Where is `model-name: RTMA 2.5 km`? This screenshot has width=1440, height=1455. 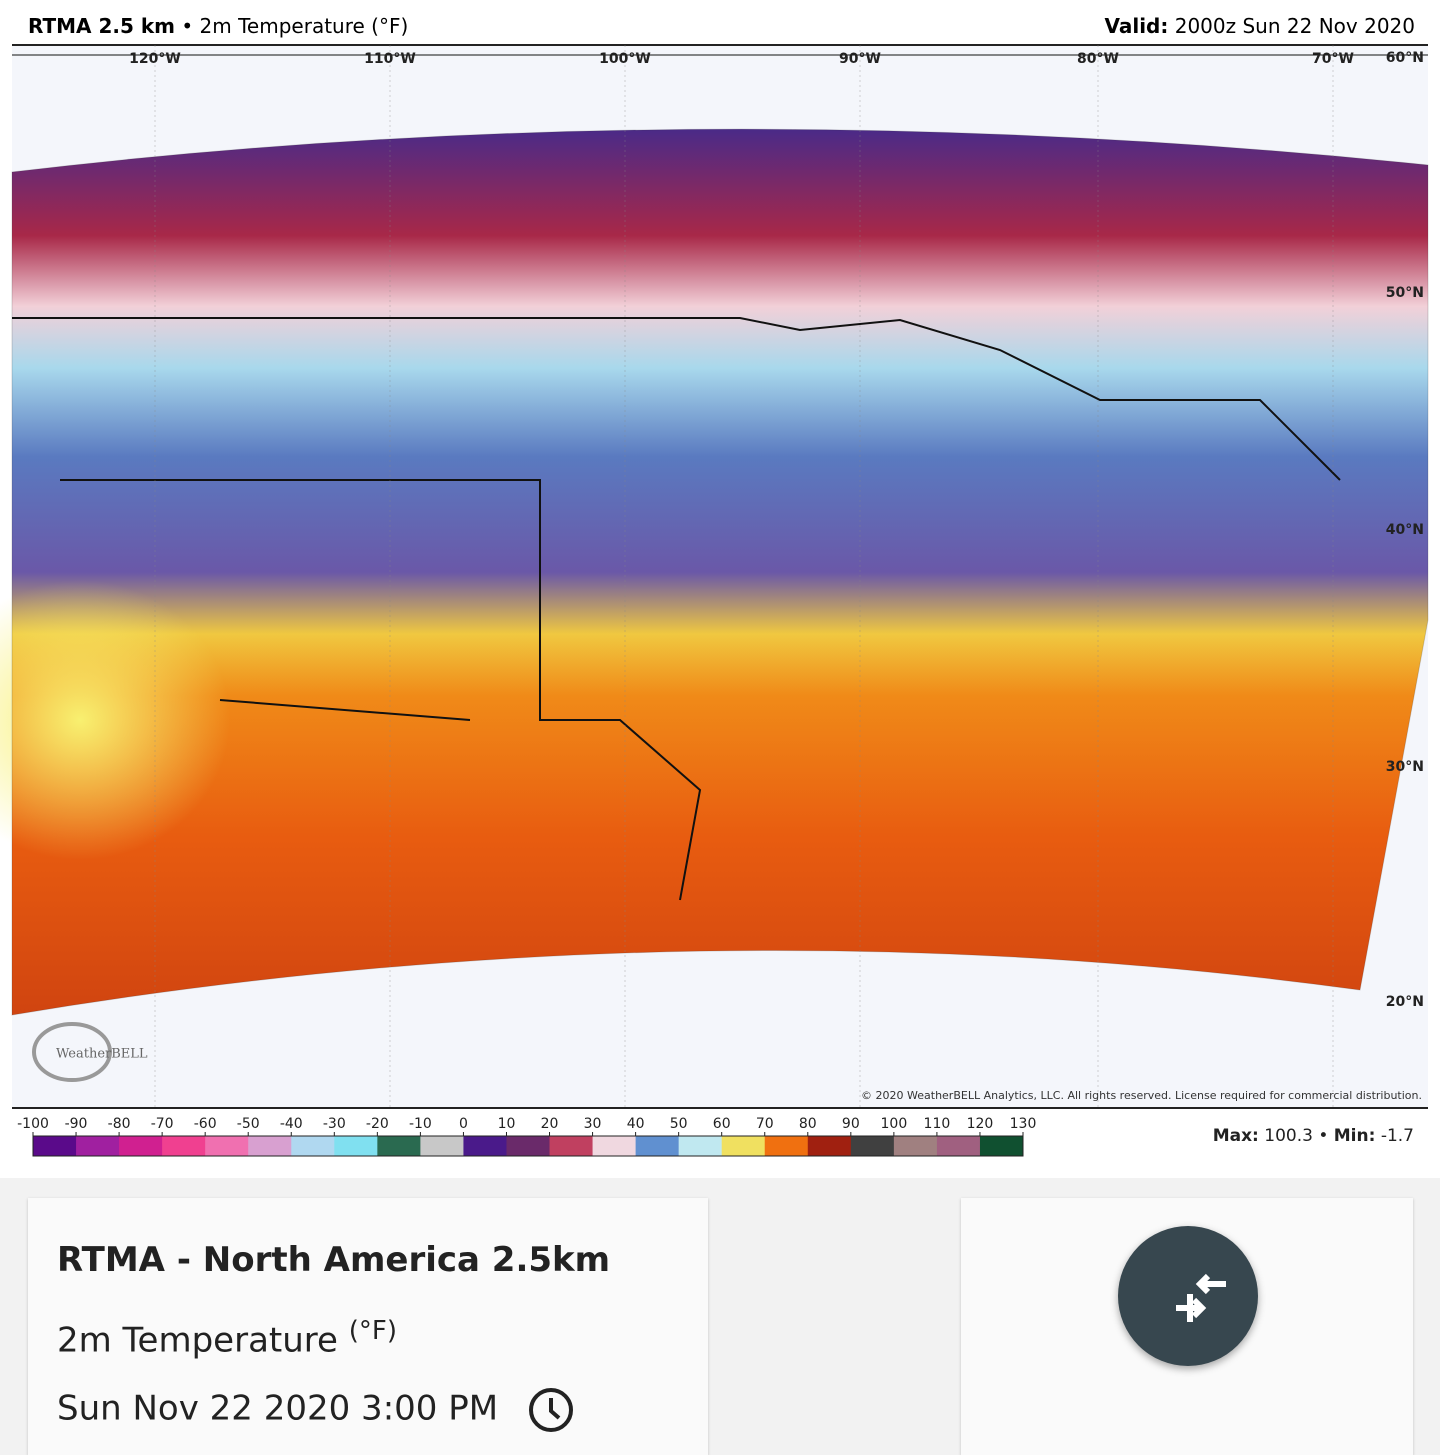
model-name: RTMA 2.5 km is located at coordinates (101, 26).